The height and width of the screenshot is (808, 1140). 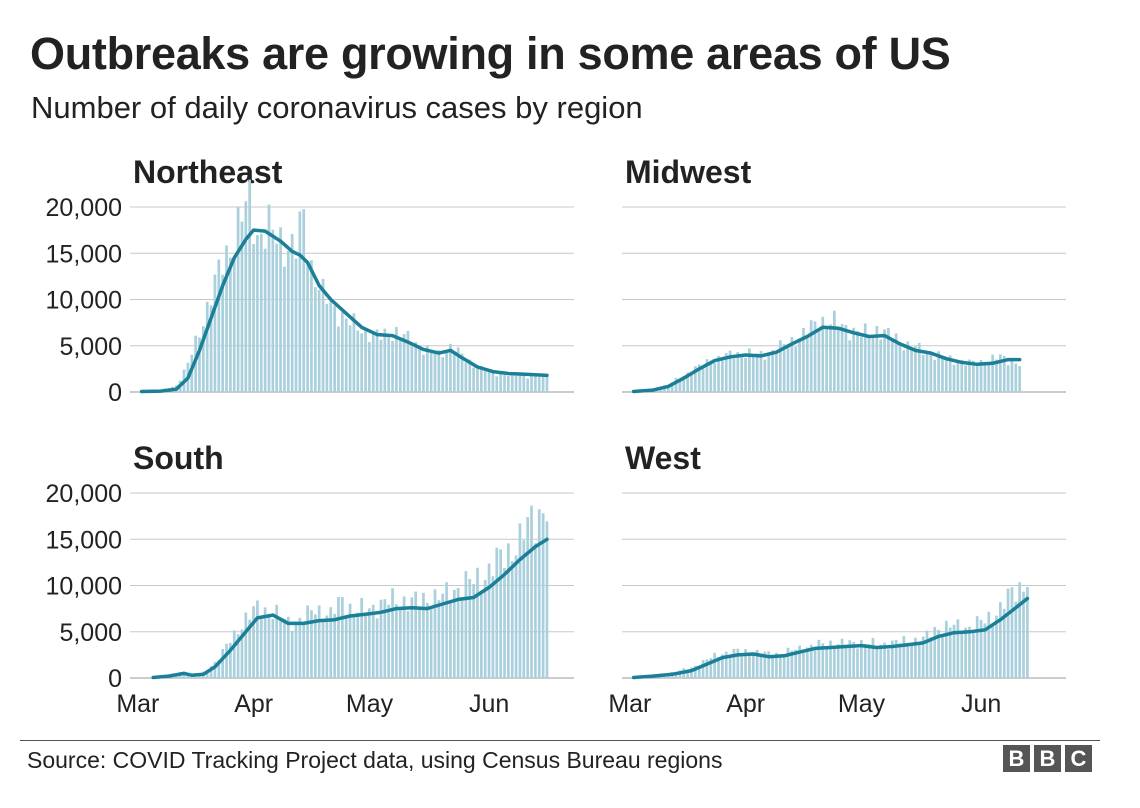 What do you see at coordinates (84, 301) in the screenshot?
I see `y-tick-label: 10,000` at bounding box center [84, 301].